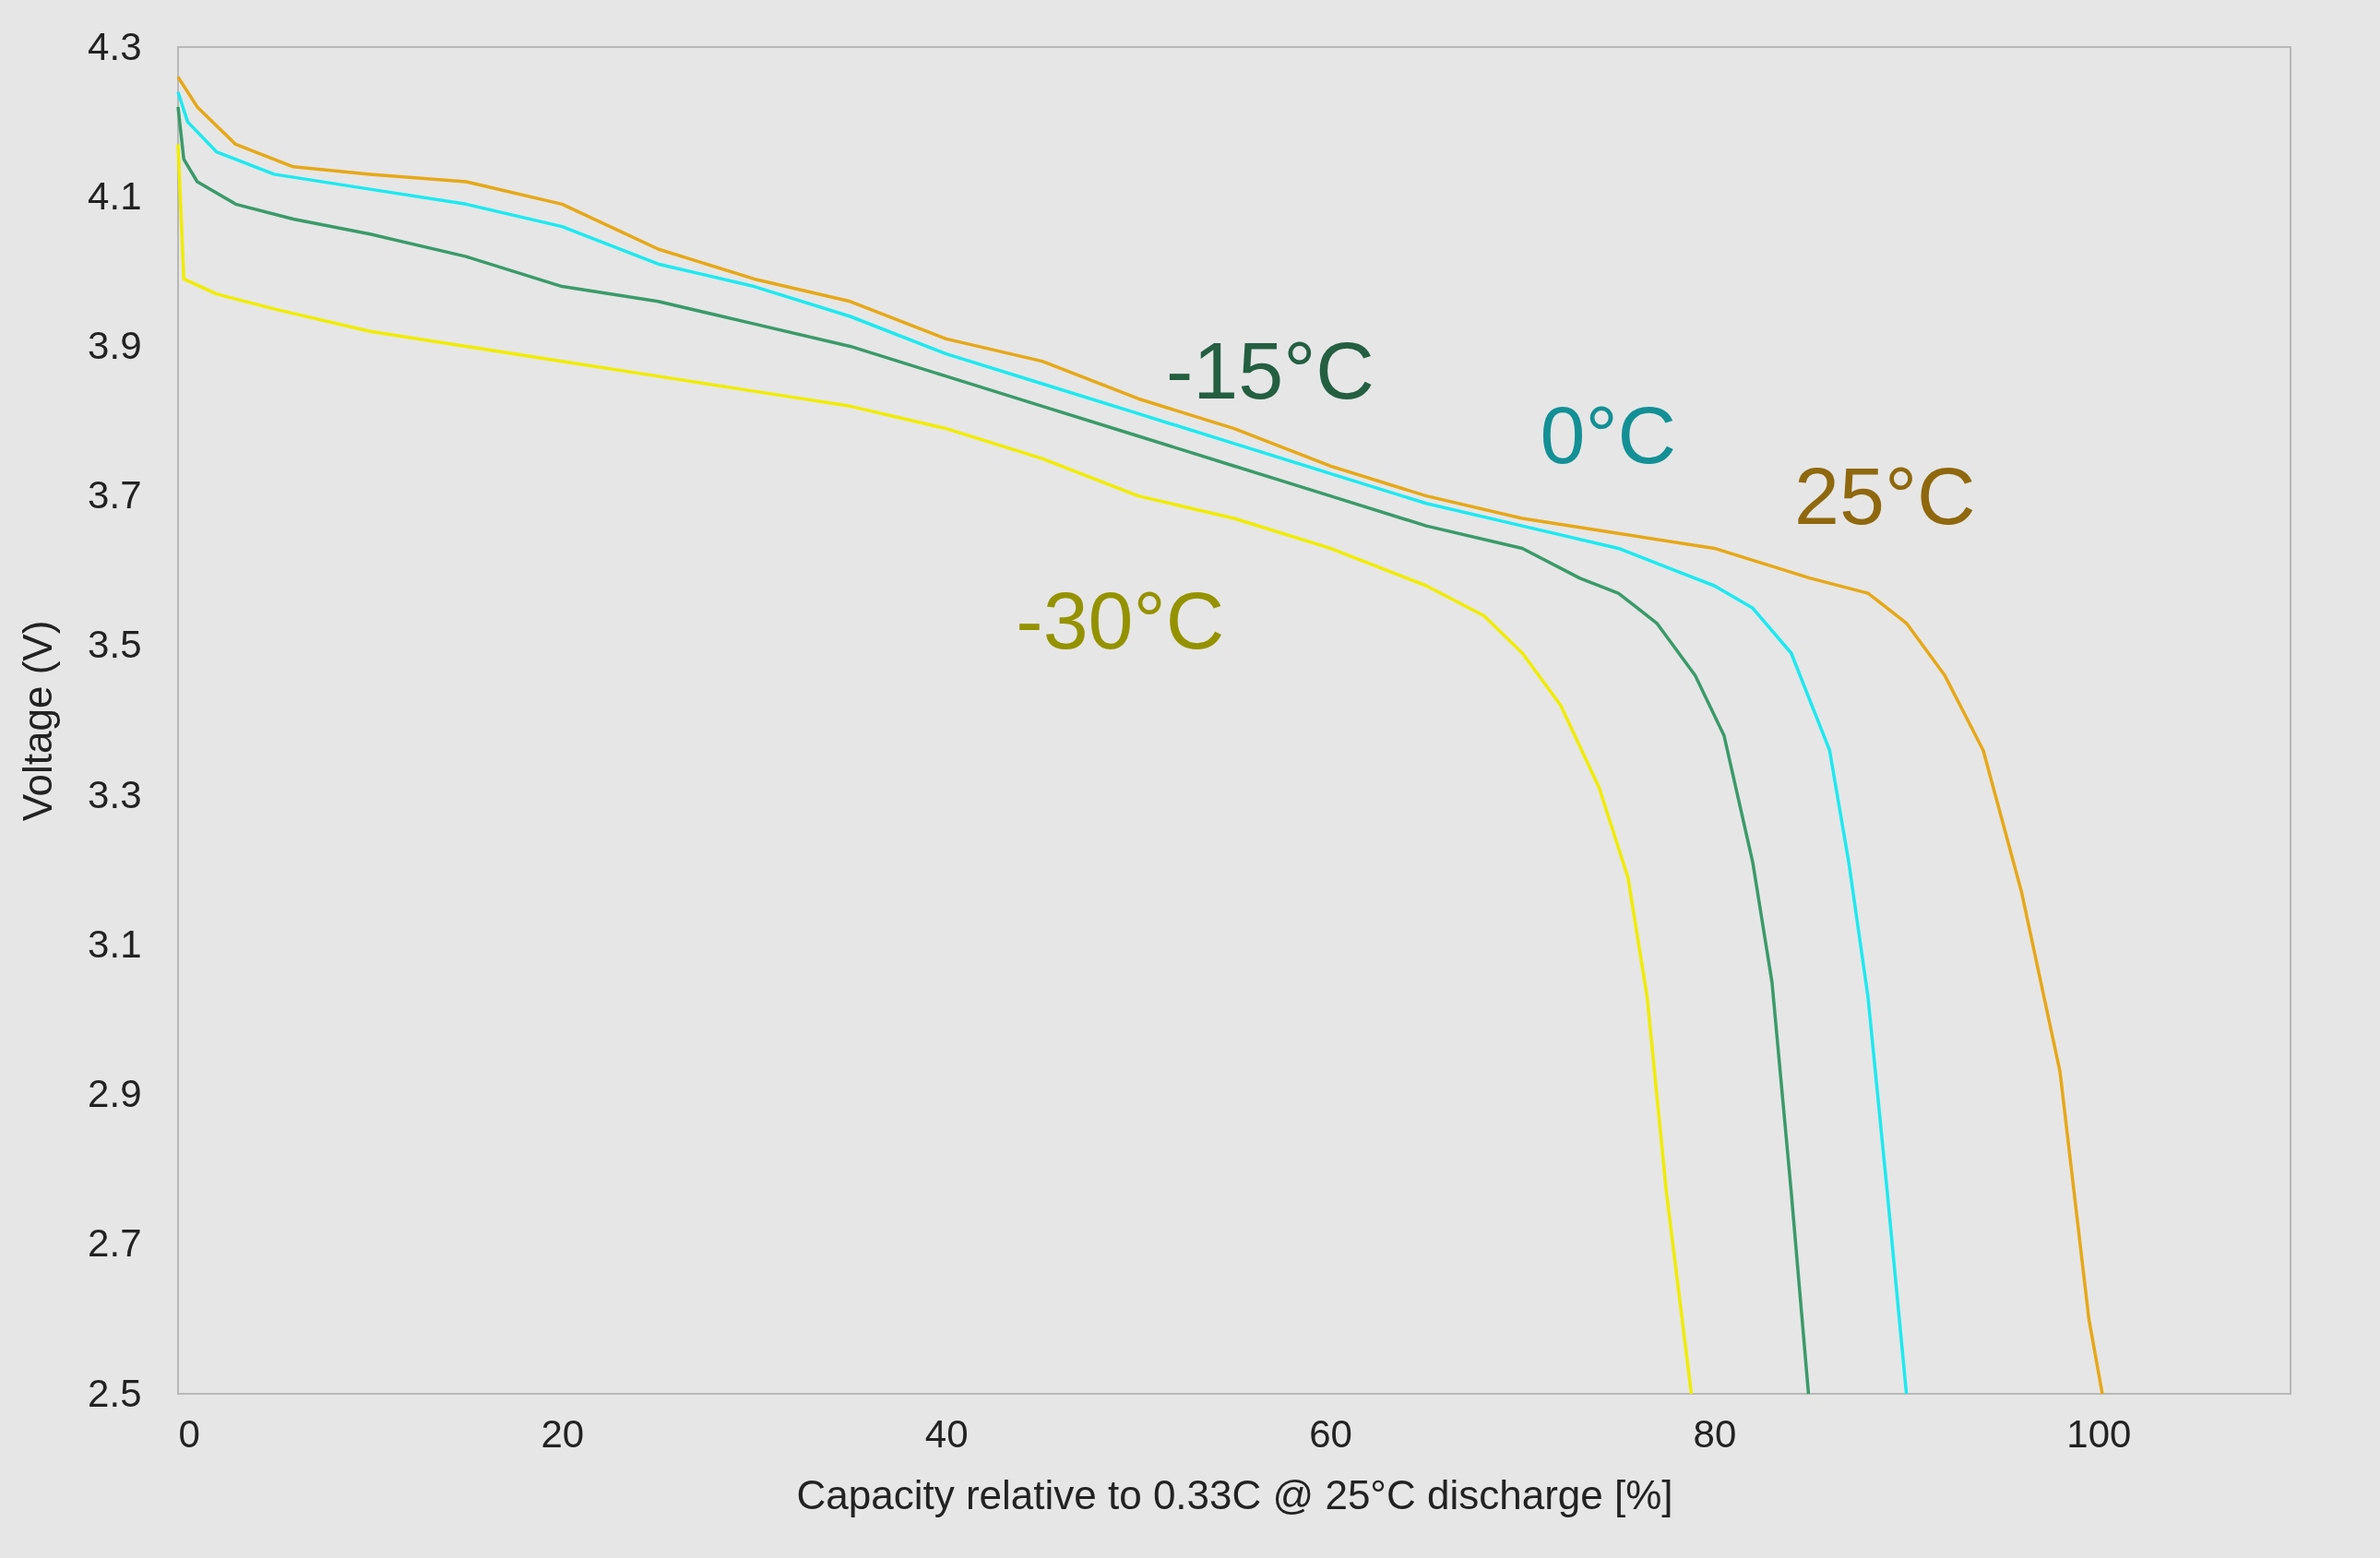 This screenshot has height=1558, width=2380. Describe the element at coordinates (1234, 1494) in the screenshot. I see `x-axis-title: Capacity relative to 0.33C @ 25°C discharge [%]` at that location.